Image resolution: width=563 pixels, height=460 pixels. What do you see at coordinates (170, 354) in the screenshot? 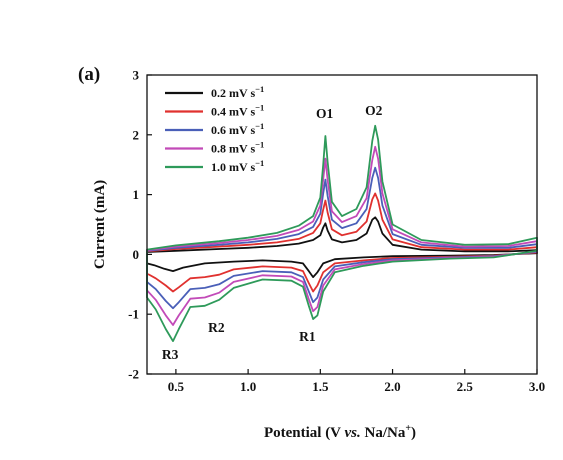
I see `peak-label: R3` at bounding box center [170, 354].